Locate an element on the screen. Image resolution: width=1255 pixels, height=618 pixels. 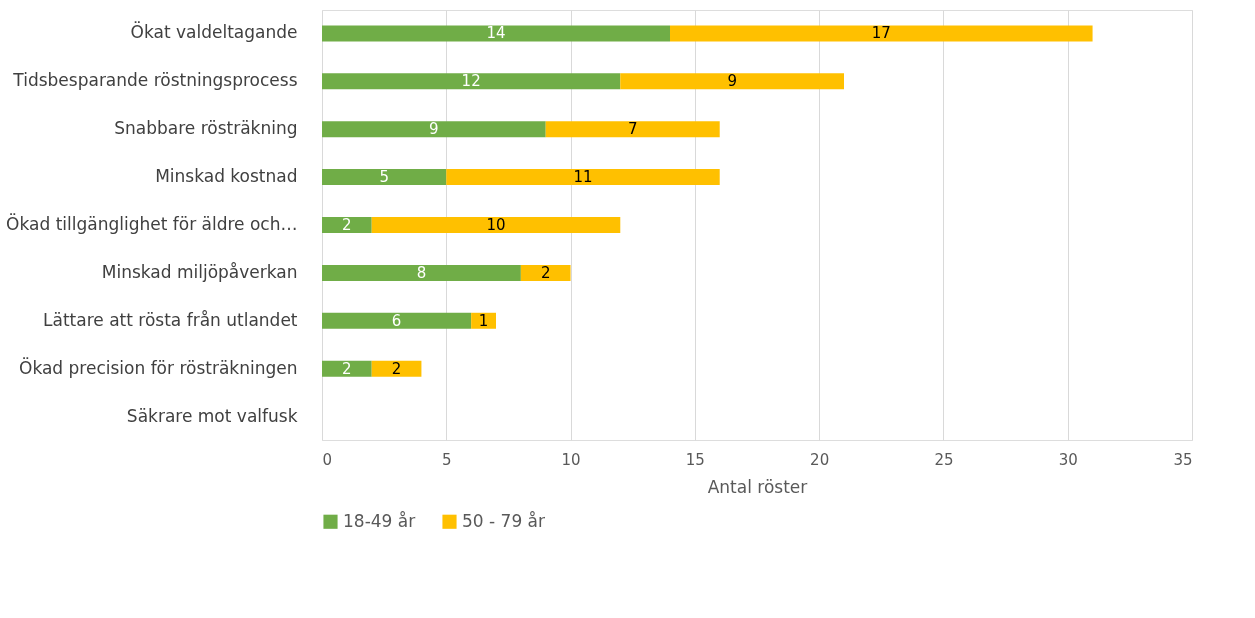
x-tick-label: 25 is located at coordinates (944, 459).